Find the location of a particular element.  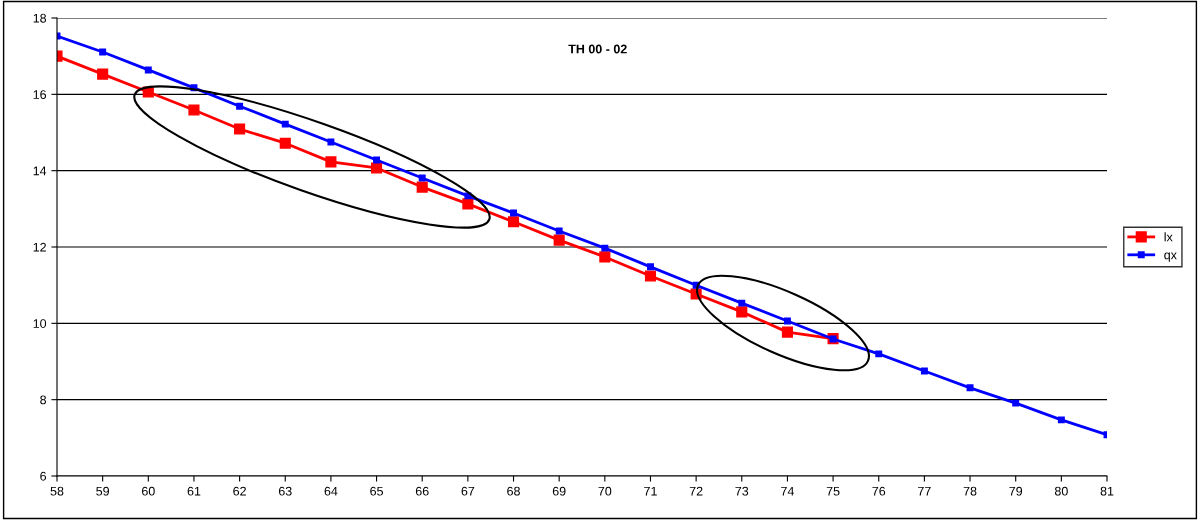

text: TH 00 - 02 is located at coordinates (597, 49).